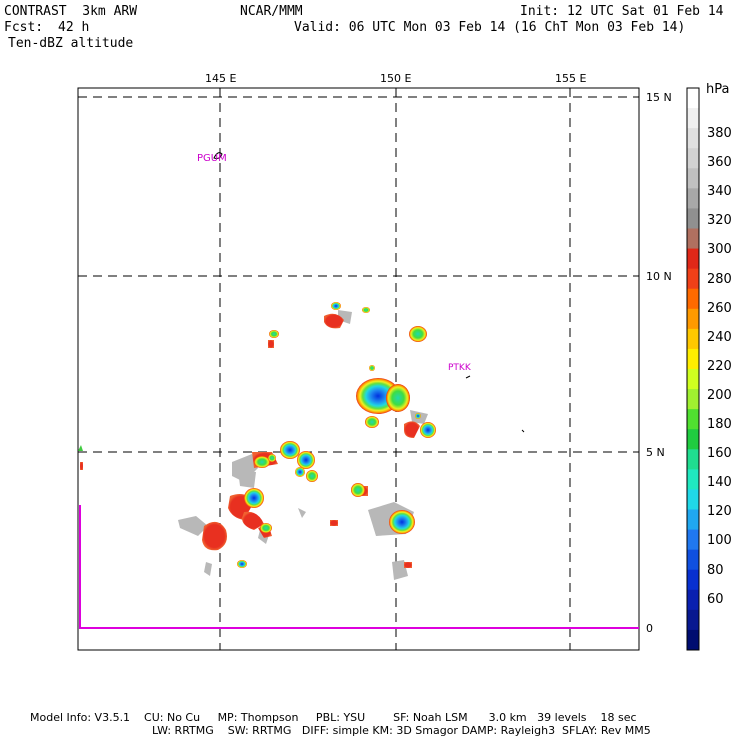 This screenshot has height=740, width=740. Describe the element at coordinates (719, 133) in the screenshot. I see `colorbar-label: 380` at that location.